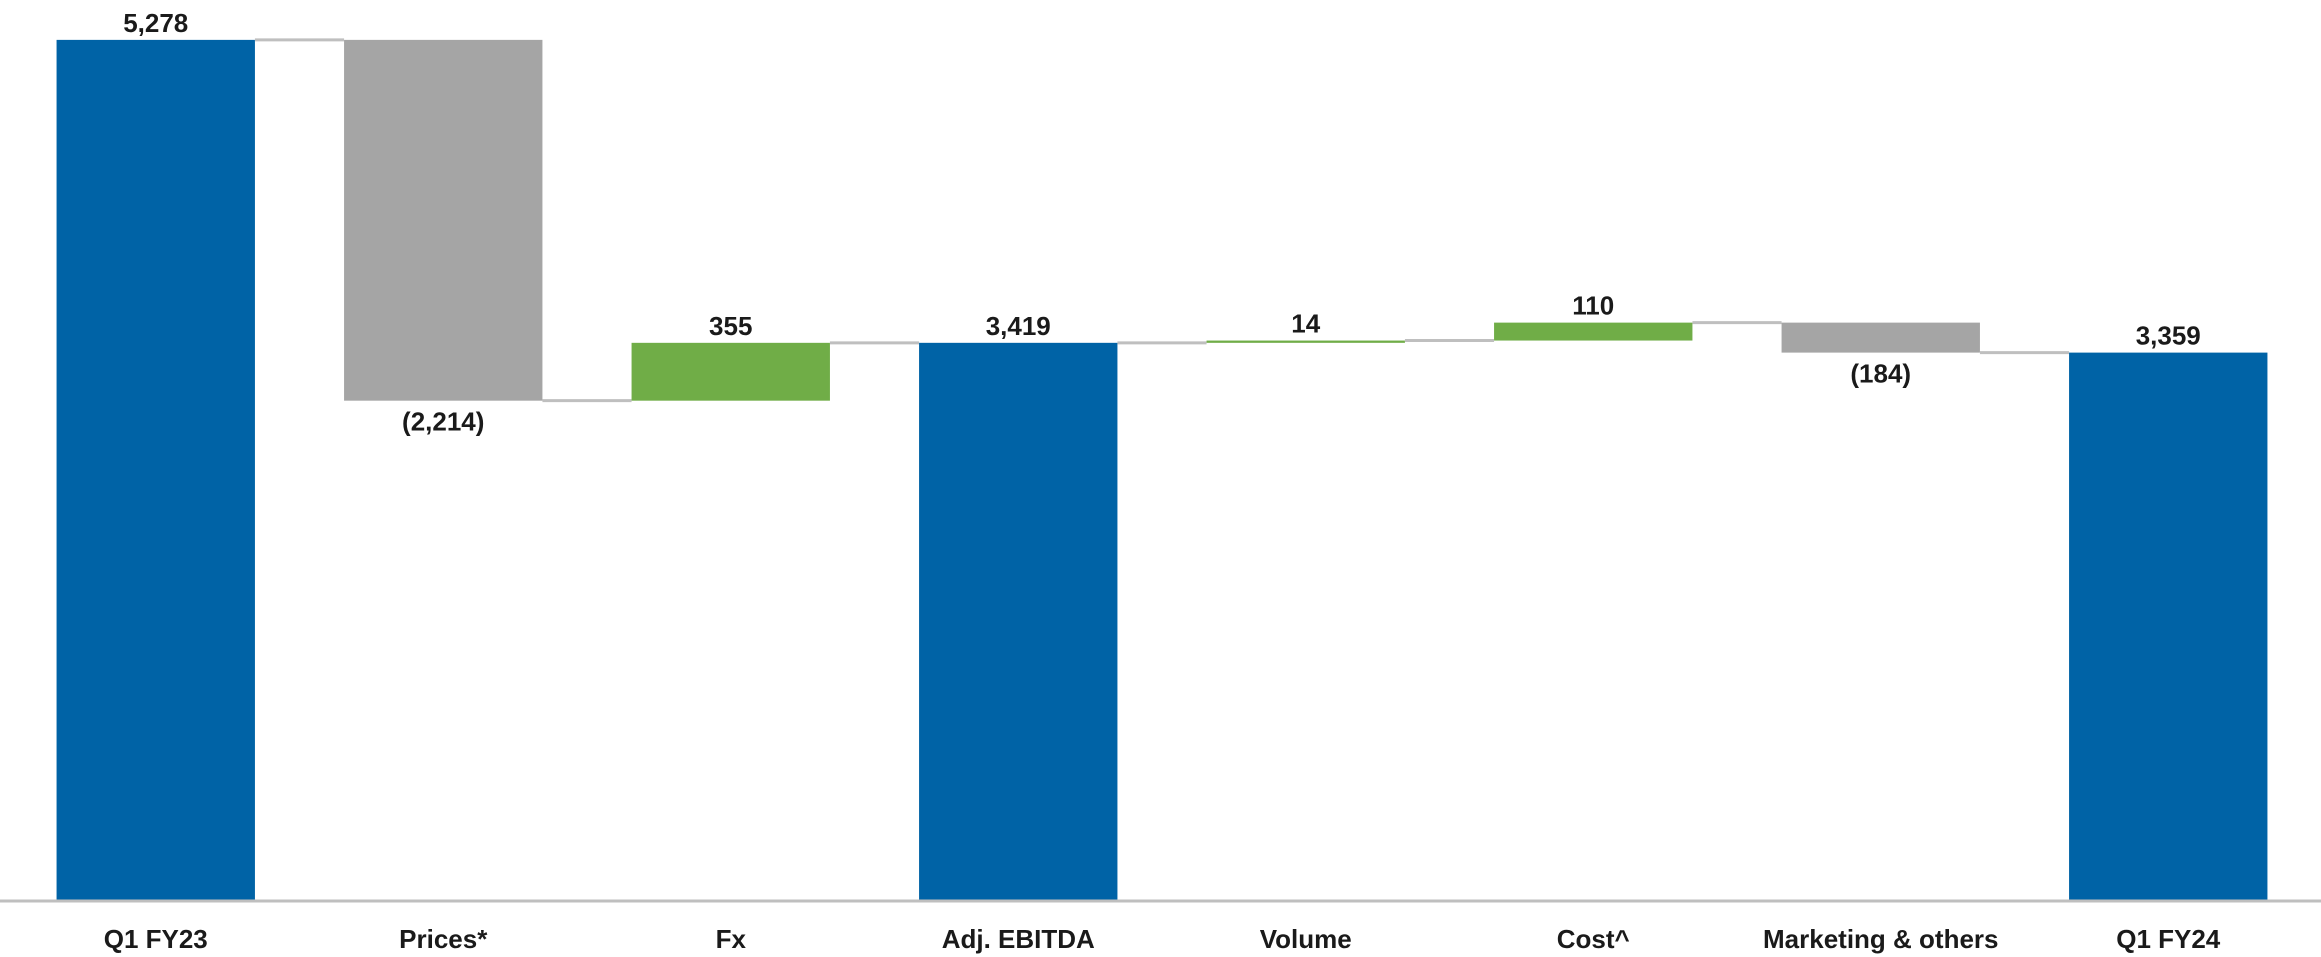 This screenshot has width=2321, height=957. What do you see at coordinates (443, 422) in the screenshot?
I see `value-label: (2,214)` at bounding box center [443, 422].